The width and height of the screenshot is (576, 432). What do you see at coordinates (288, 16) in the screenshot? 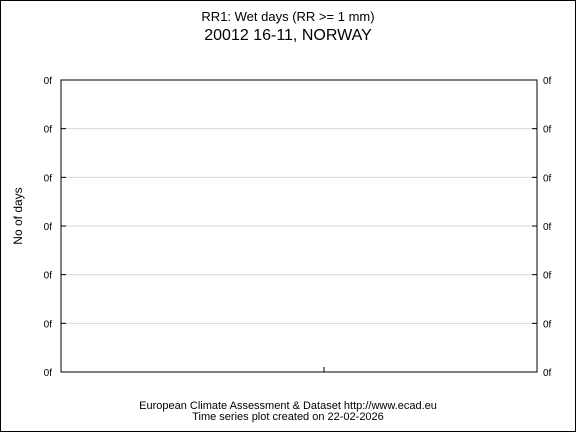
I see `chart-title: RR1: Wet days (RR >= 1 mm)` at bounding box center [288, 16].